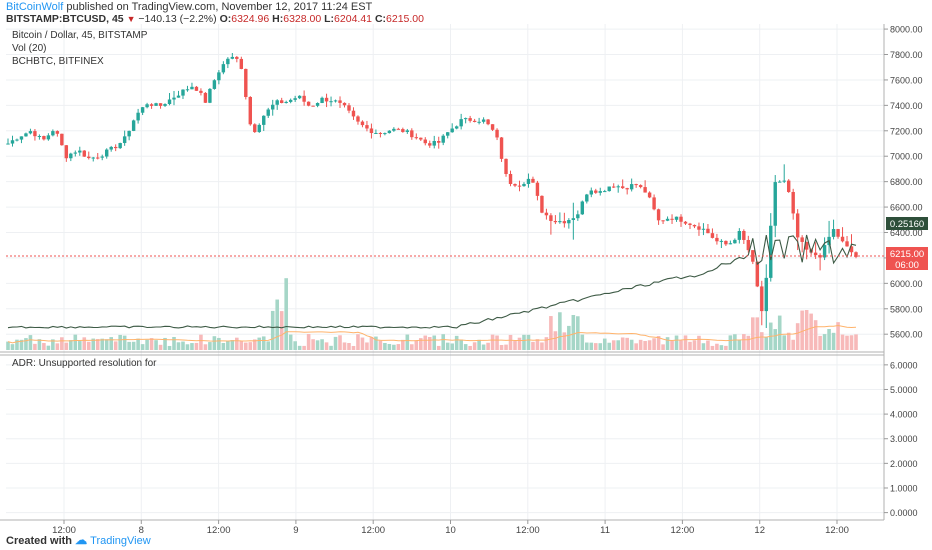 The width and height of the screenshot is (932, 550). What do you see at coordinates (906, 309) in the screenshot?
I see `price-tick-label: 5800.00` at bounding box center [906, 309].